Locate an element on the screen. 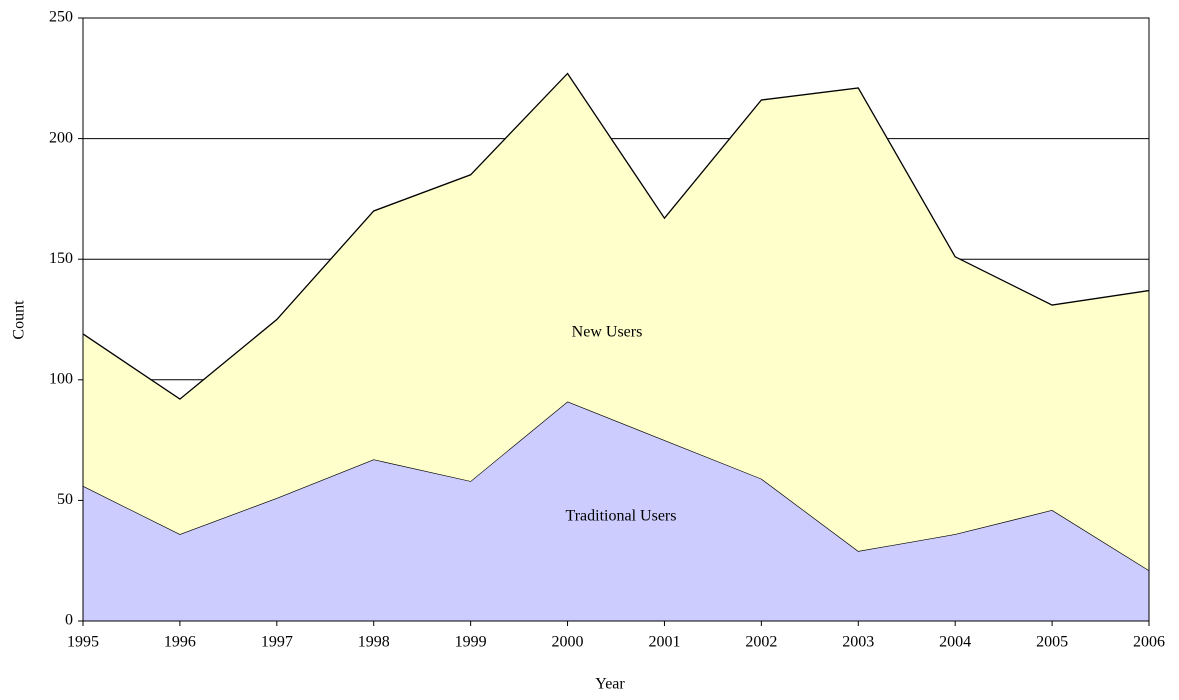 The image size is (1179, 700). x-axis-label: Year is located at coordinates (610, 684).